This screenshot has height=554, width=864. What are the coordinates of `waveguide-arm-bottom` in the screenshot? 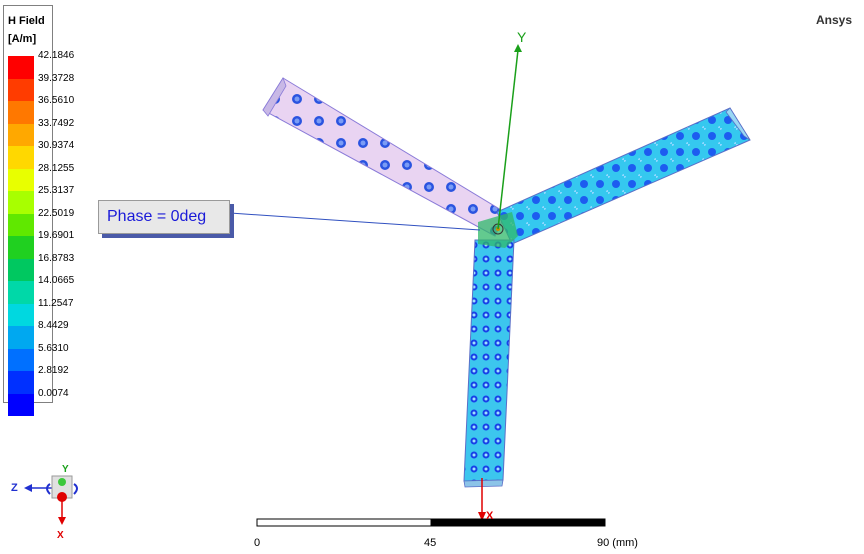 It's located at (489, 363).